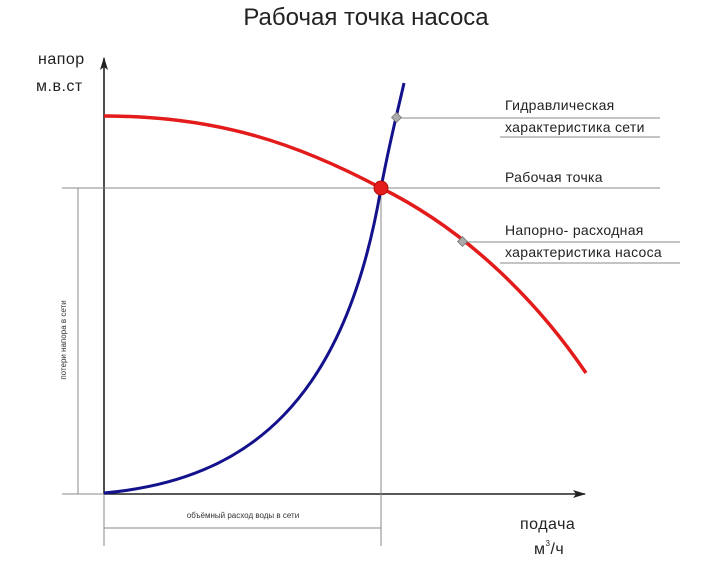 This screenshot has height=572, width=707. What do you see at coordinates (548, 543) in the screenshot?
I see `x-axis-unit-superscript: 3` at bounding box center [548, 543].